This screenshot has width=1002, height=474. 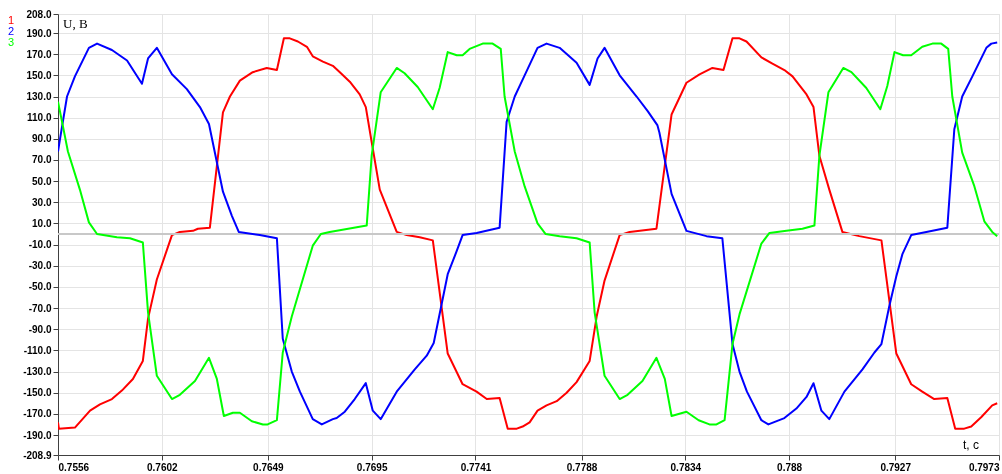 I want to click on x-tick-label: 0.7834, so click(x=686, y=467).